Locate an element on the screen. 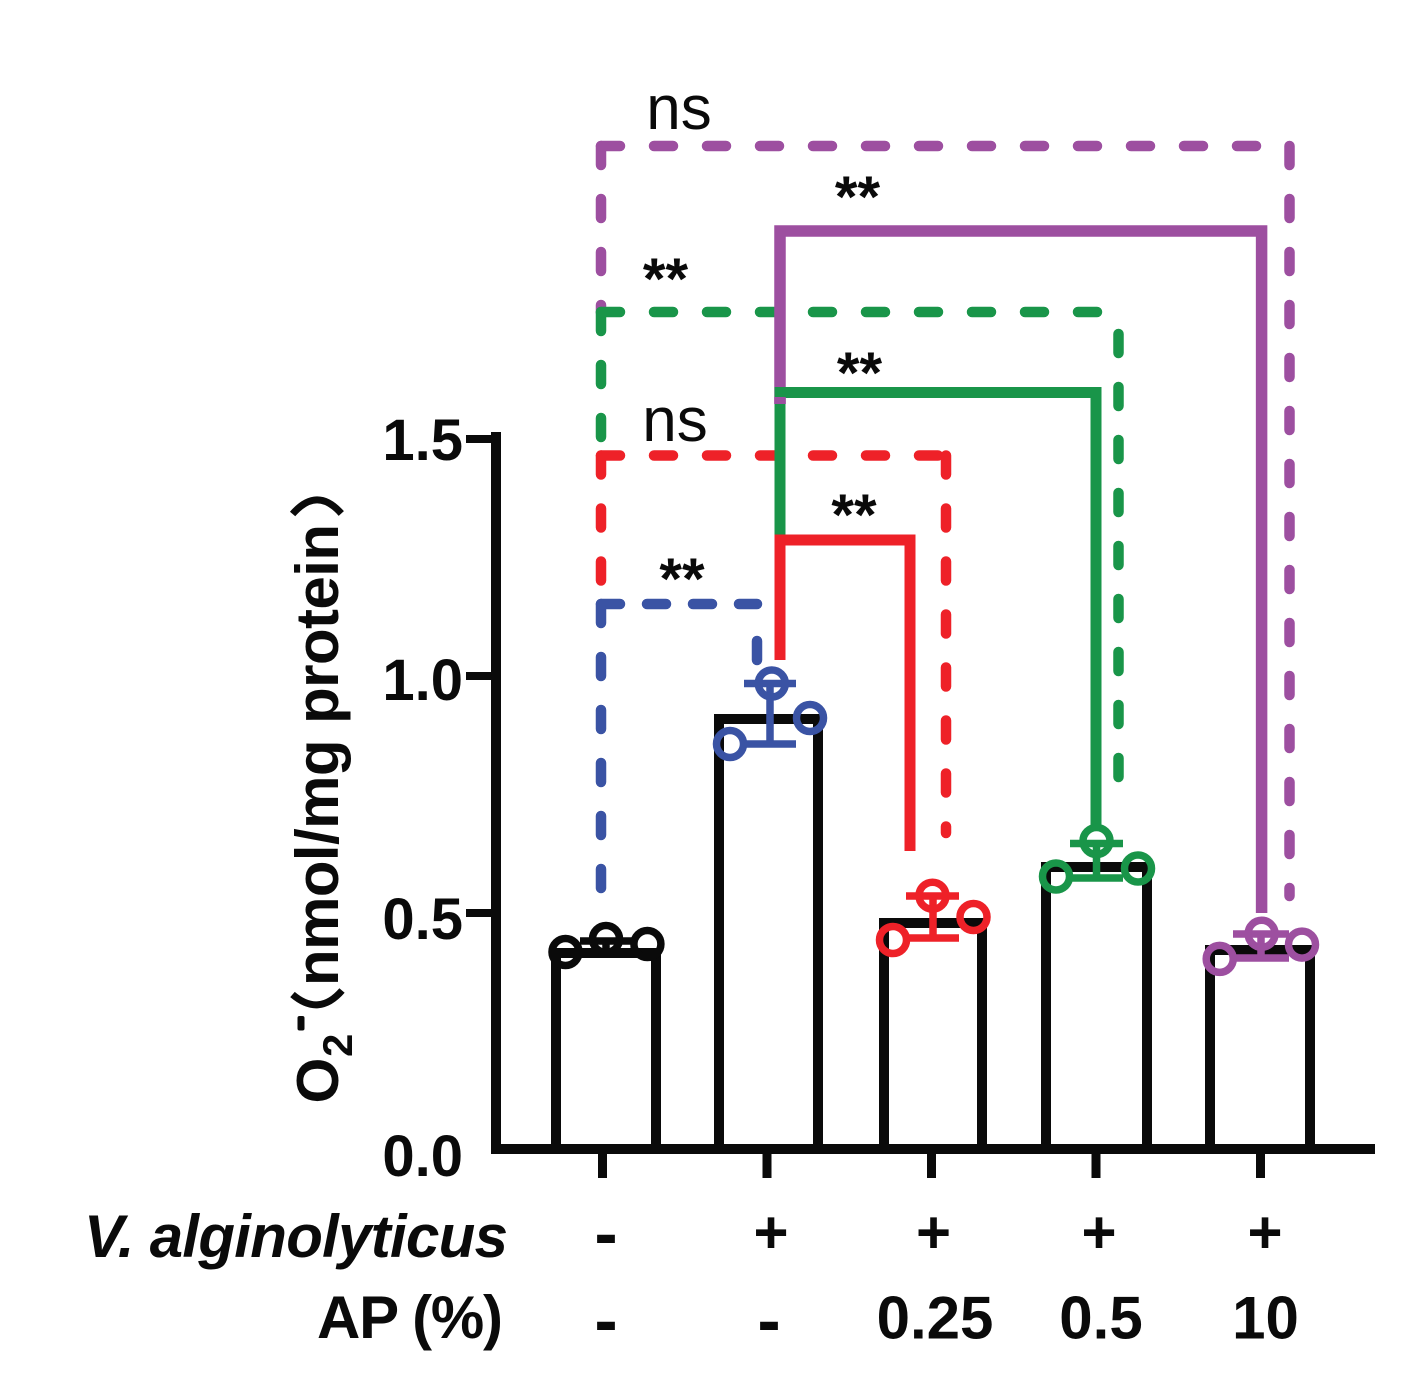  svg-text: 2 is located at coordinates (337, 1045).